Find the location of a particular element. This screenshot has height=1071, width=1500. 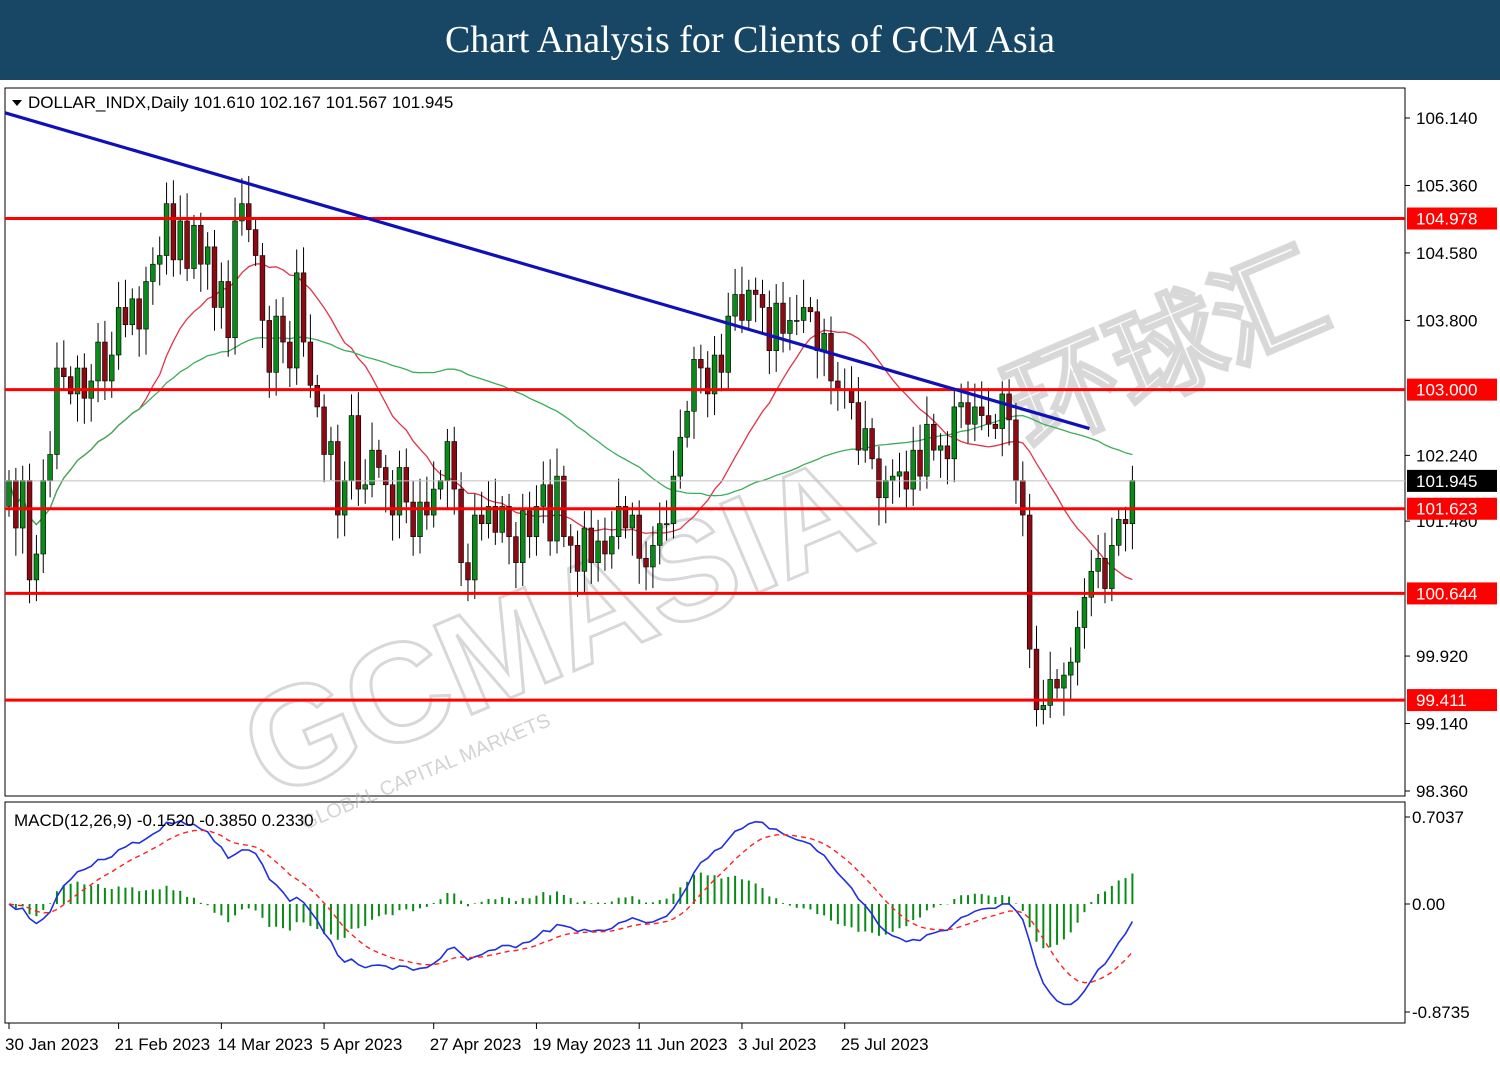

level-badge-label: 103.000 is located at coordinates (1446, 390).